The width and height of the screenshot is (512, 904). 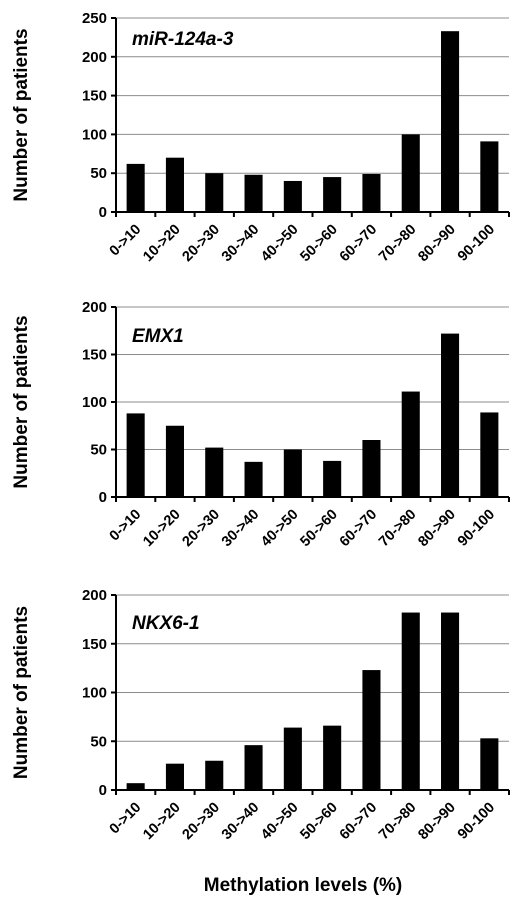 I want to click on panel-title: miR-124a-3, so click(x=183, y=39).